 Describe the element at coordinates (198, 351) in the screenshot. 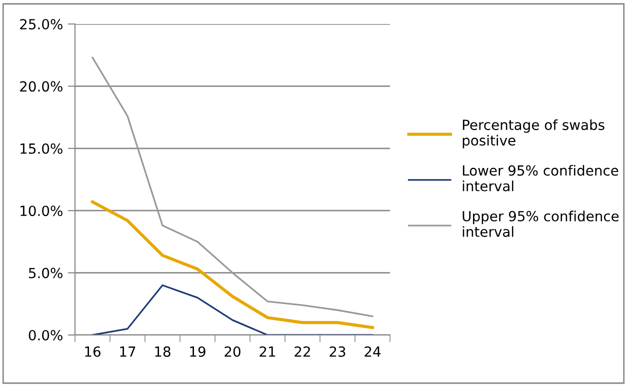

I see `x-tick-label: 19` at that location.